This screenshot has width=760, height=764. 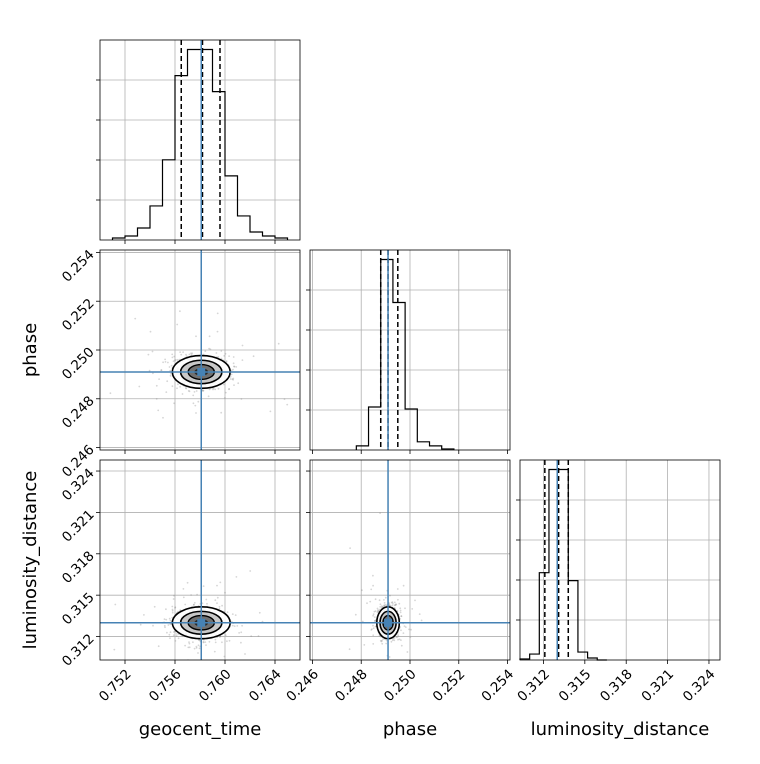 What do you see at coordinates (200, 560) in the screenshot?
I see `panel-frame` at bounding box center [200, 560].